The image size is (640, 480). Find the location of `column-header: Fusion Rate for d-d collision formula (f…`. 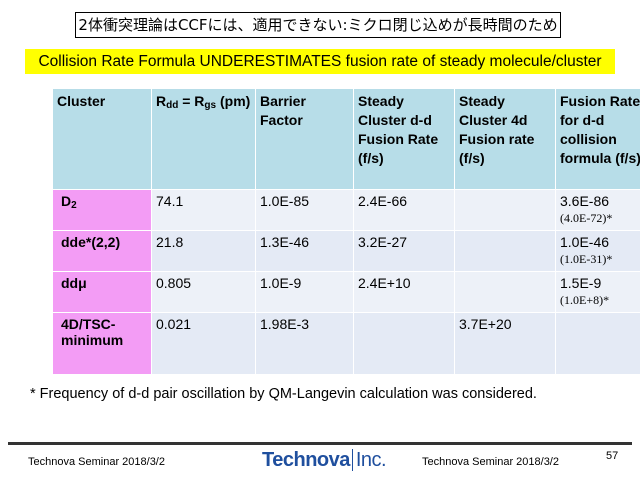

column-header: Fusion Rate for d-d collision formula (f… is located at coordinates (597, 139).